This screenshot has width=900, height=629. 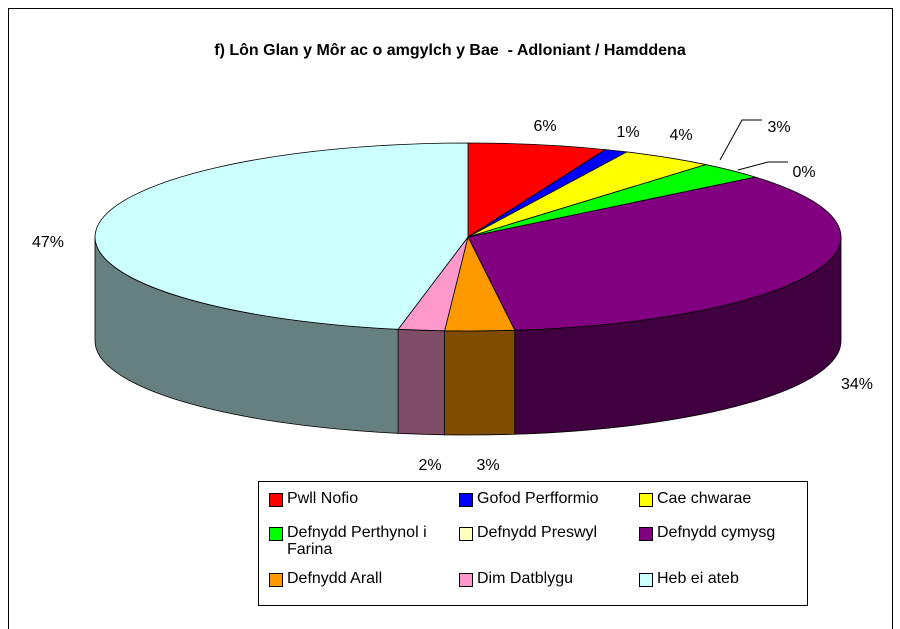 What do you see at coordinates (549, 547) in the screenshot?
I see `legend-item: Defnydd Preswyl` at bounding box center [549, 547].